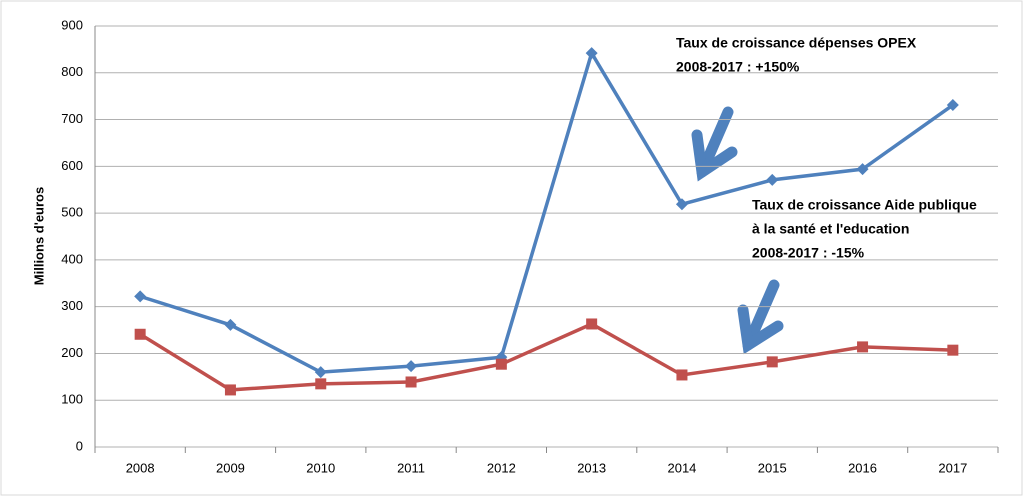 The height and width of the screenshot is (497, 1024). Describe the element at coordinates (72, 305) in the screenshot. I see `y-tick-label: 300` at that location.